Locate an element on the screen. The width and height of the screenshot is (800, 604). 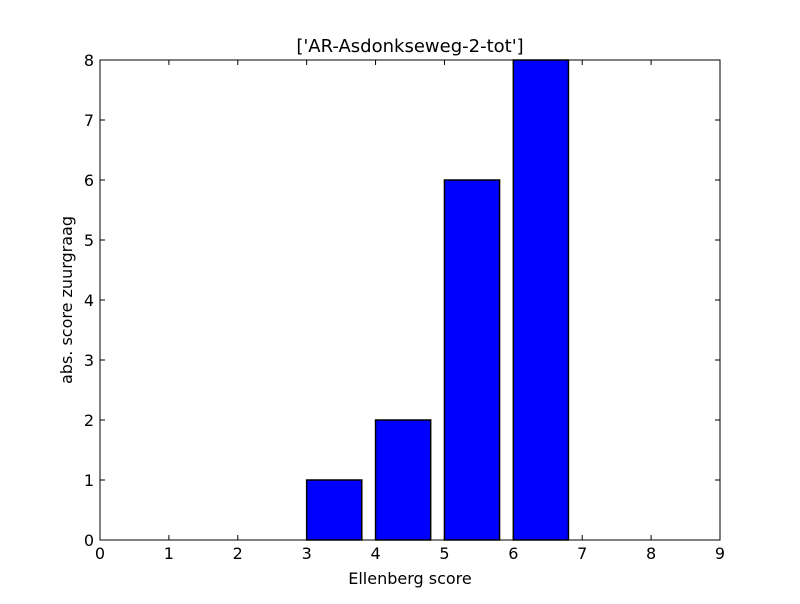
x-tick-label-1: 1 is located at coordinates (169, 553).